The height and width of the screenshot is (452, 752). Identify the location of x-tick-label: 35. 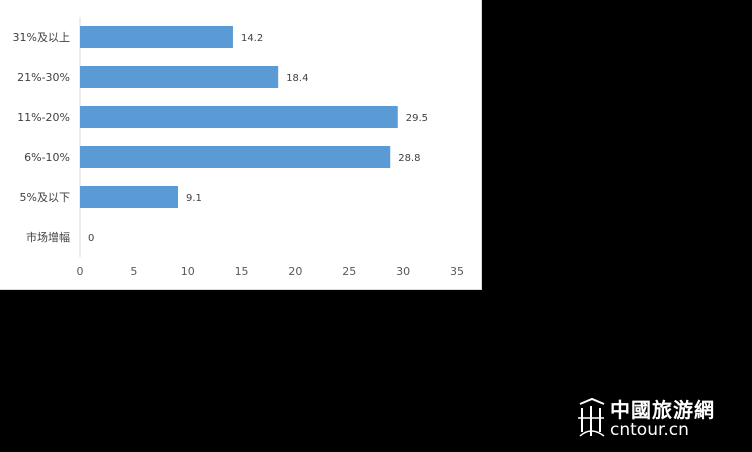
(457, 271).